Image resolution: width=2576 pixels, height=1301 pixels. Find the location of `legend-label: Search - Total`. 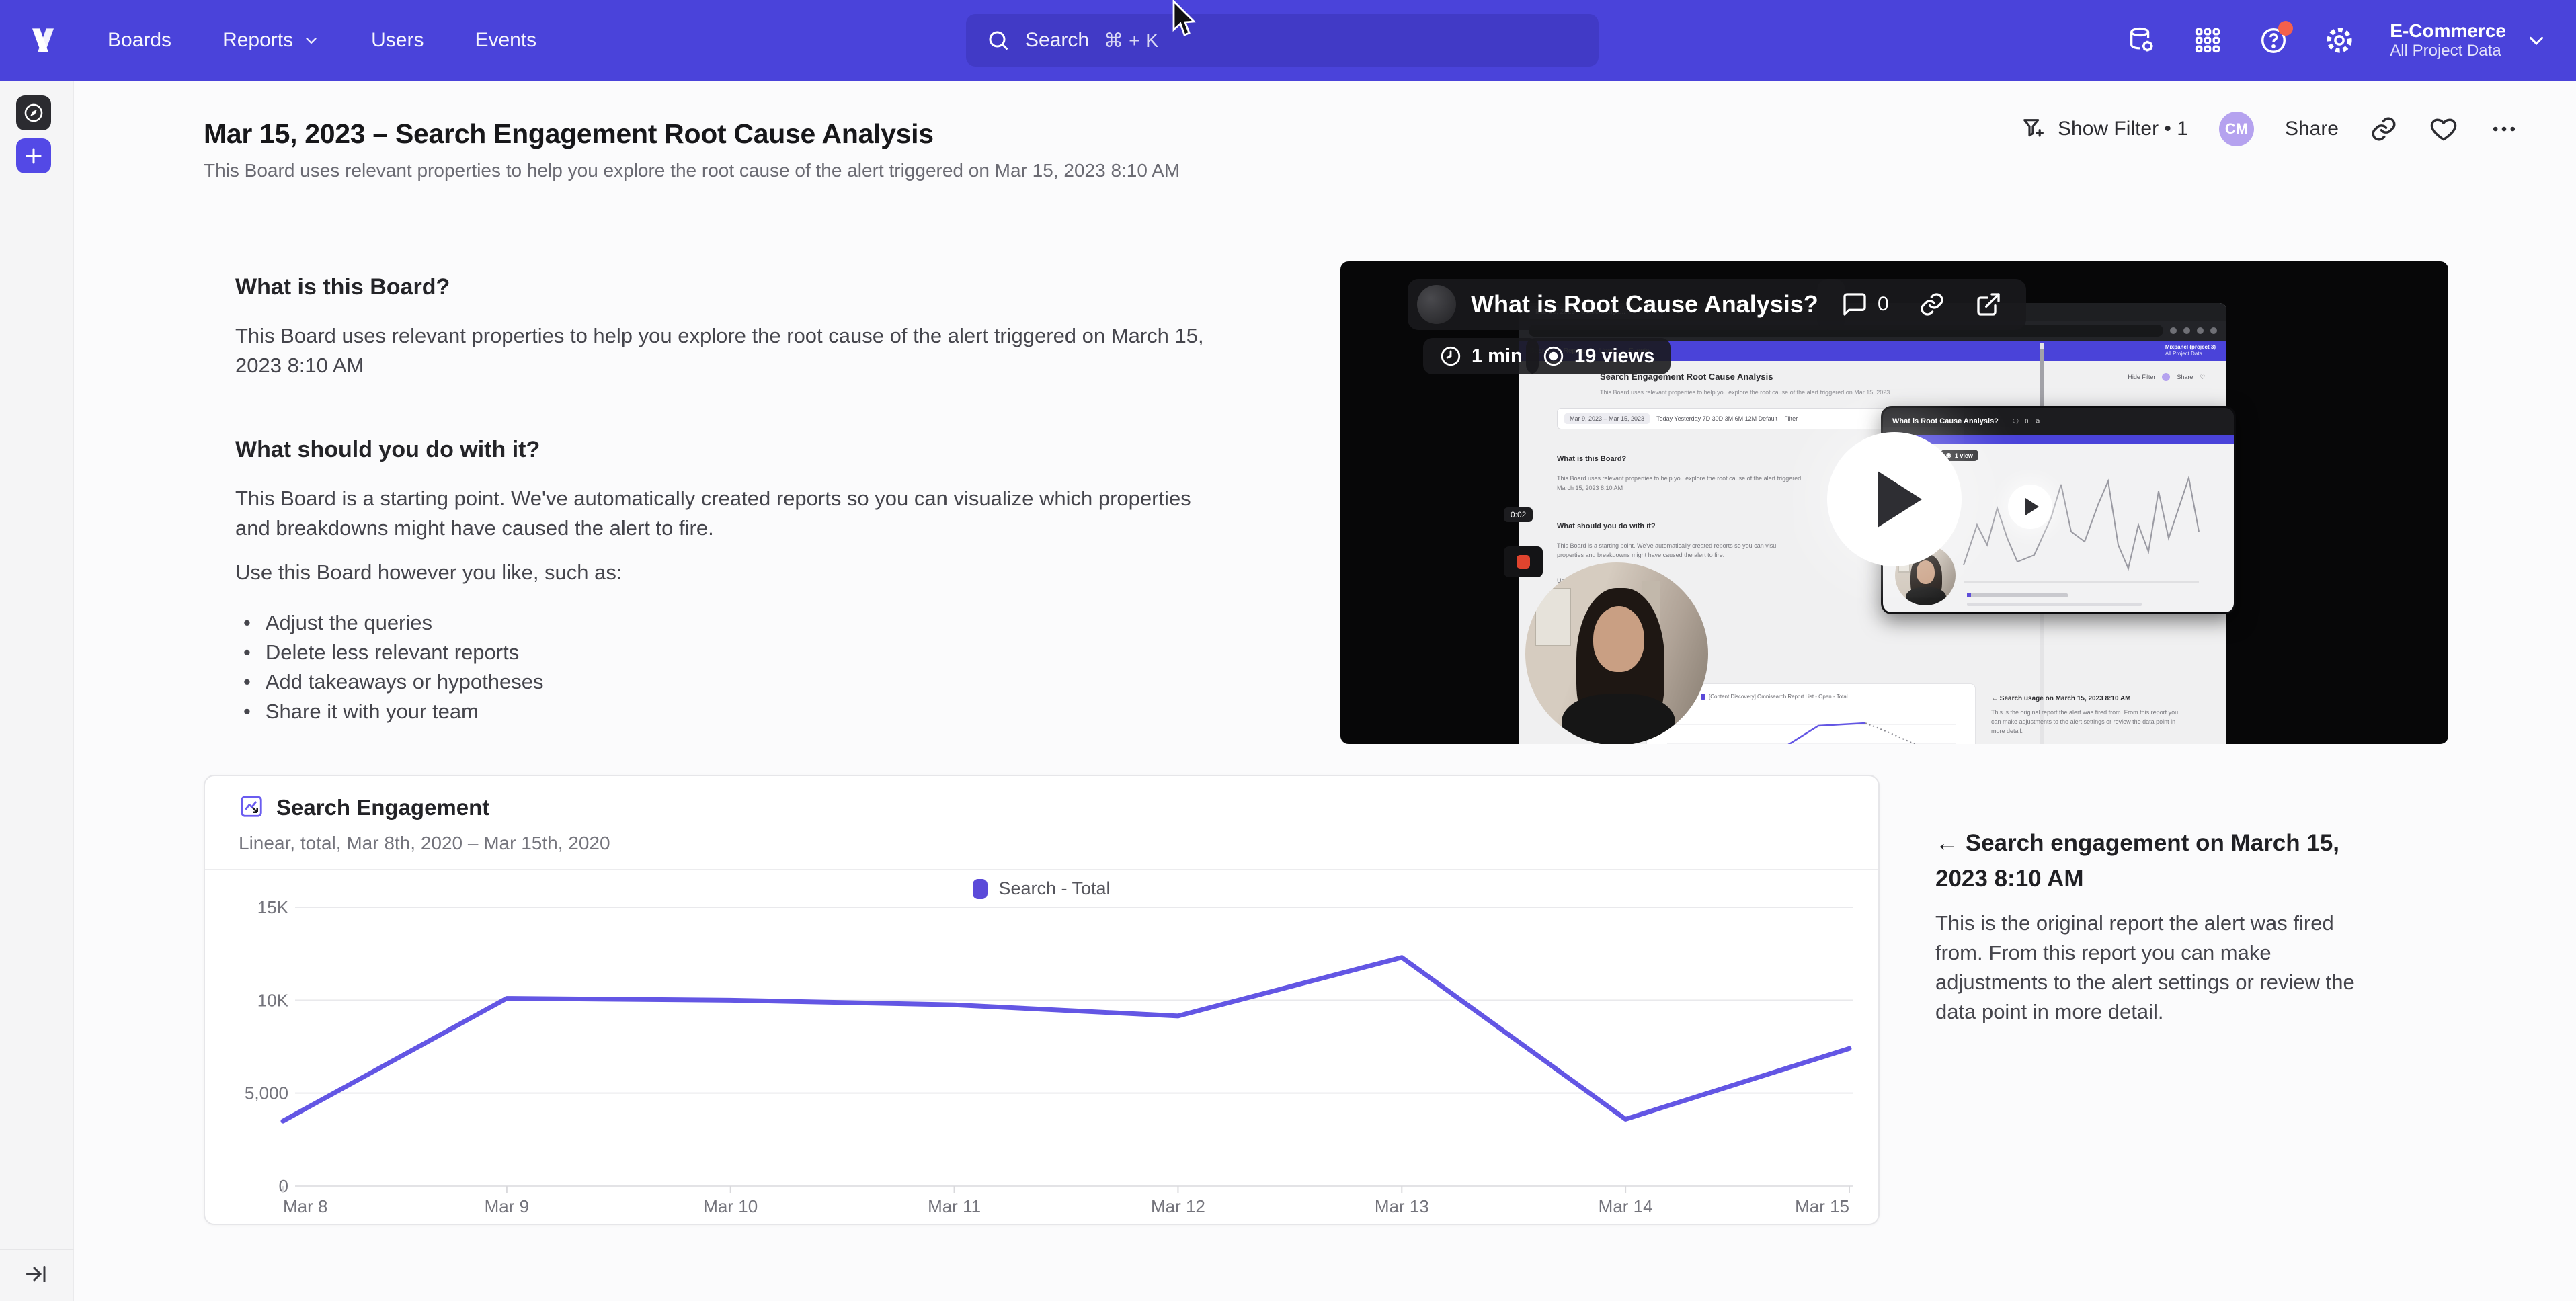

legend-label: Search - Total is located at coordinates (1054, 888).